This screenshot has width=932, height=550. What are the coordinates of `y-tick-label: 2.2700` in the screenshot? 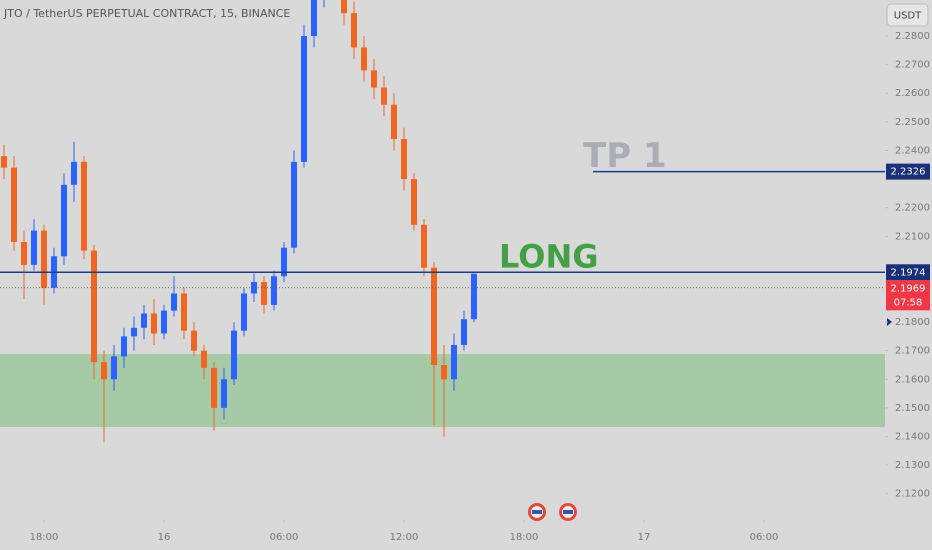 It's located at (912, 65).